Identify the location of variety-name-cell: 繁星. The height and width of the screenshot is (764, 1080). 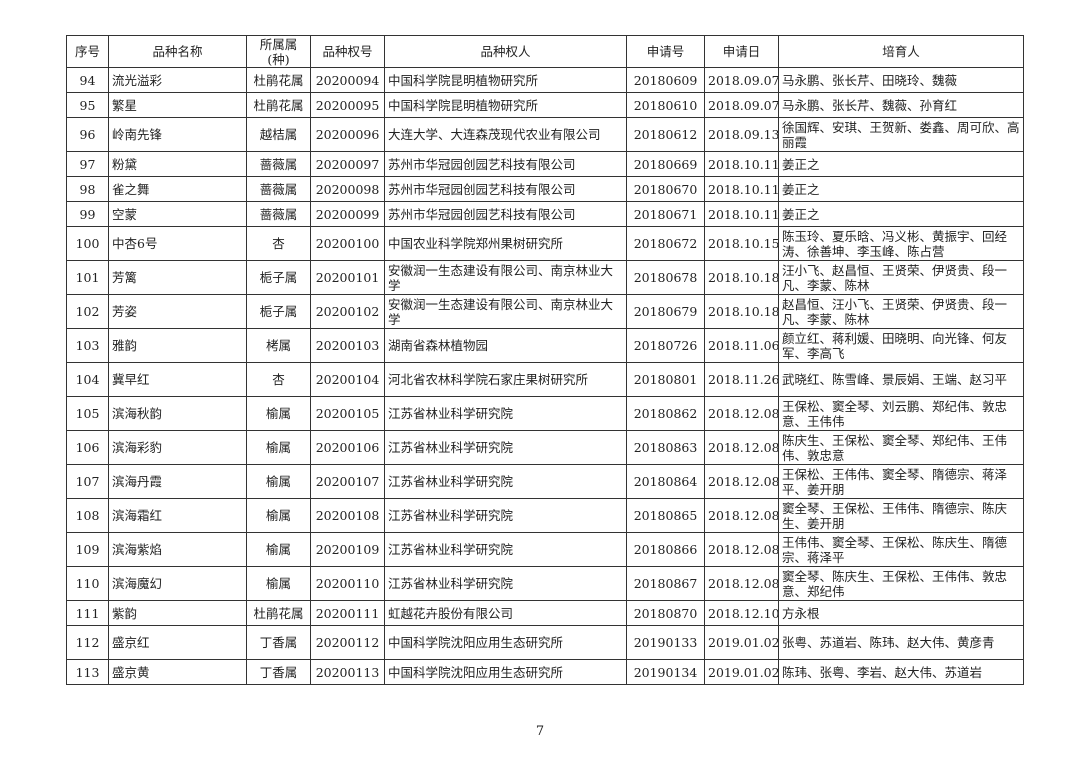
(177, 105).